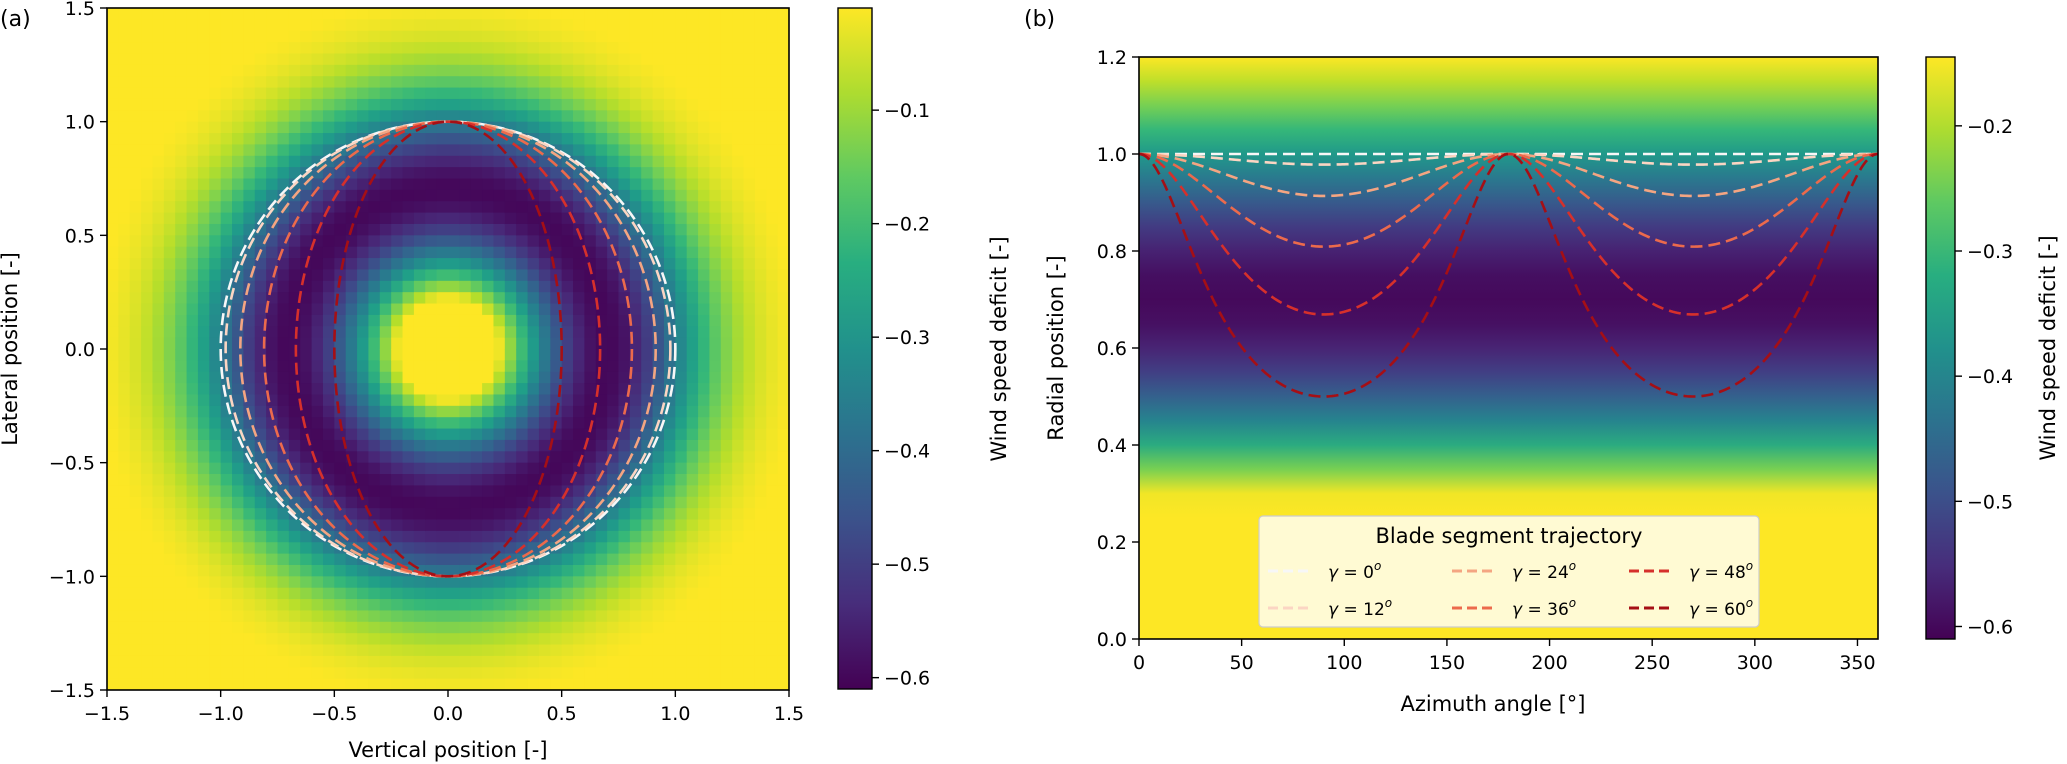  Describe the element at coordinates (675, 714) in the screenshot. I see `x-tick-label: 1.0` at that location.